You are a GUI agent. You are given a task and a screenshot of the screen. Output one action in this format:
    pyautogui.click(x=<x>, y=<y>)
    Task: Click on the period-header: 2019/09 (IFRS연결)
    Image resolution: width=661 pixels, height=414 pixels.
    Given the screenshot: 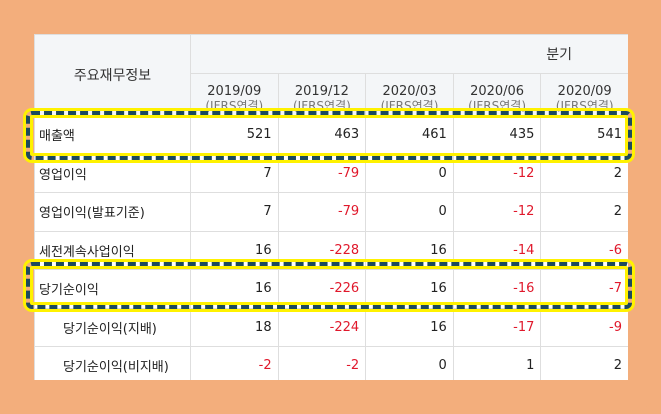 What is the action you would take?
    pyautogui.click(x=234, y=94)
    